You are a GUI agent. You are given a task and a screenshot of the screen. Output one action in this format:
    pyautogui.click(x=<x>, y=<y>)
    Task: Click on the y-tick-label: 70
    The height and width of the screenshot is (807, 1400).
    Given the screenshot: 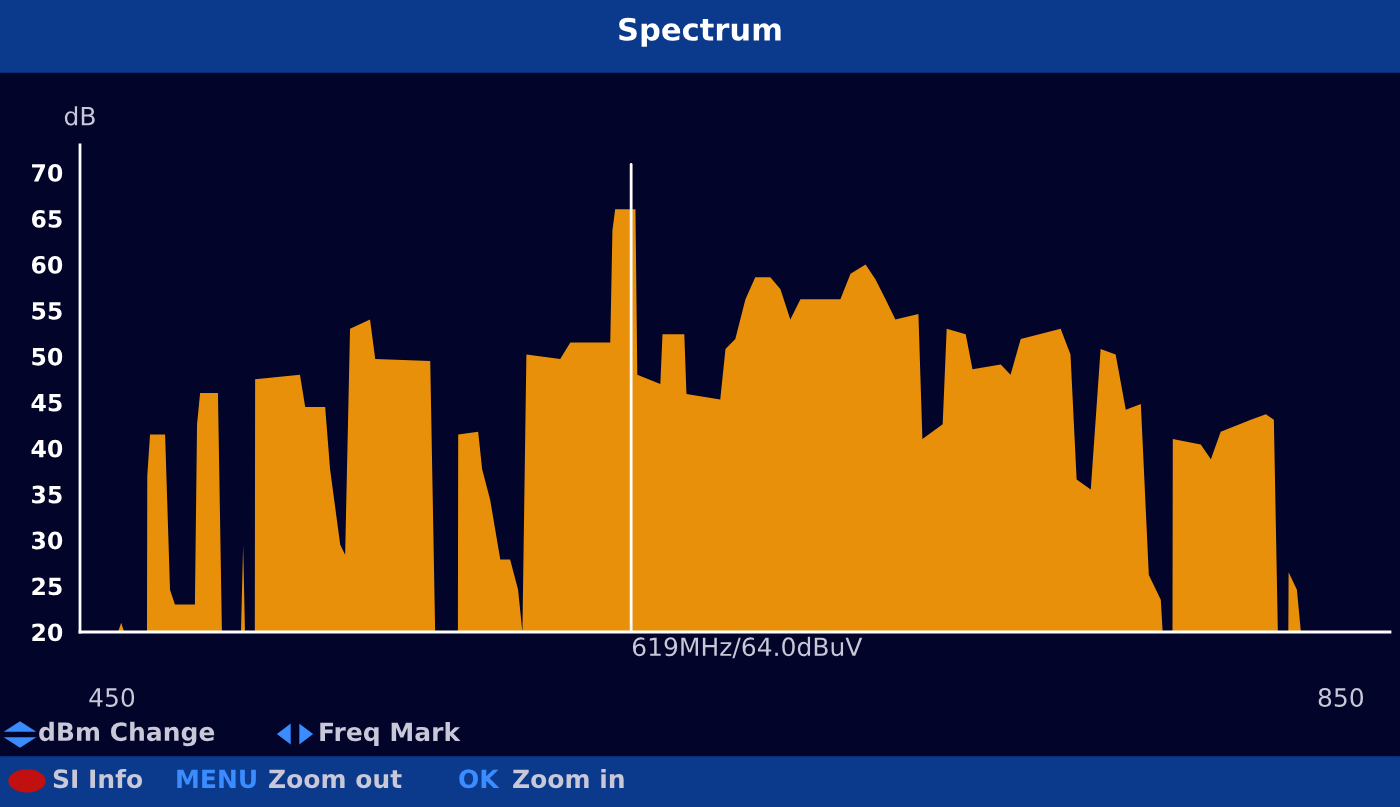 What is the action you would take?
    pyautogui.click(x=47, y=173)
    